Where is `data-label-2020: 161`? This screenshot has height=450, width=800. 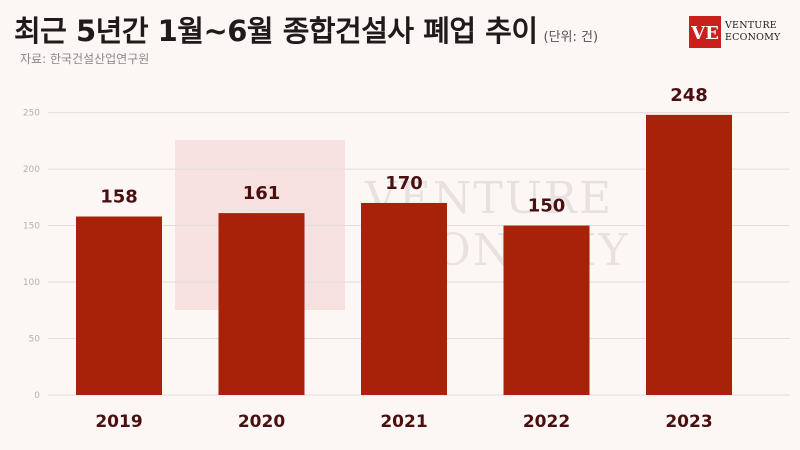 data-label-2020: 161 is located at coordinates (262, 193).